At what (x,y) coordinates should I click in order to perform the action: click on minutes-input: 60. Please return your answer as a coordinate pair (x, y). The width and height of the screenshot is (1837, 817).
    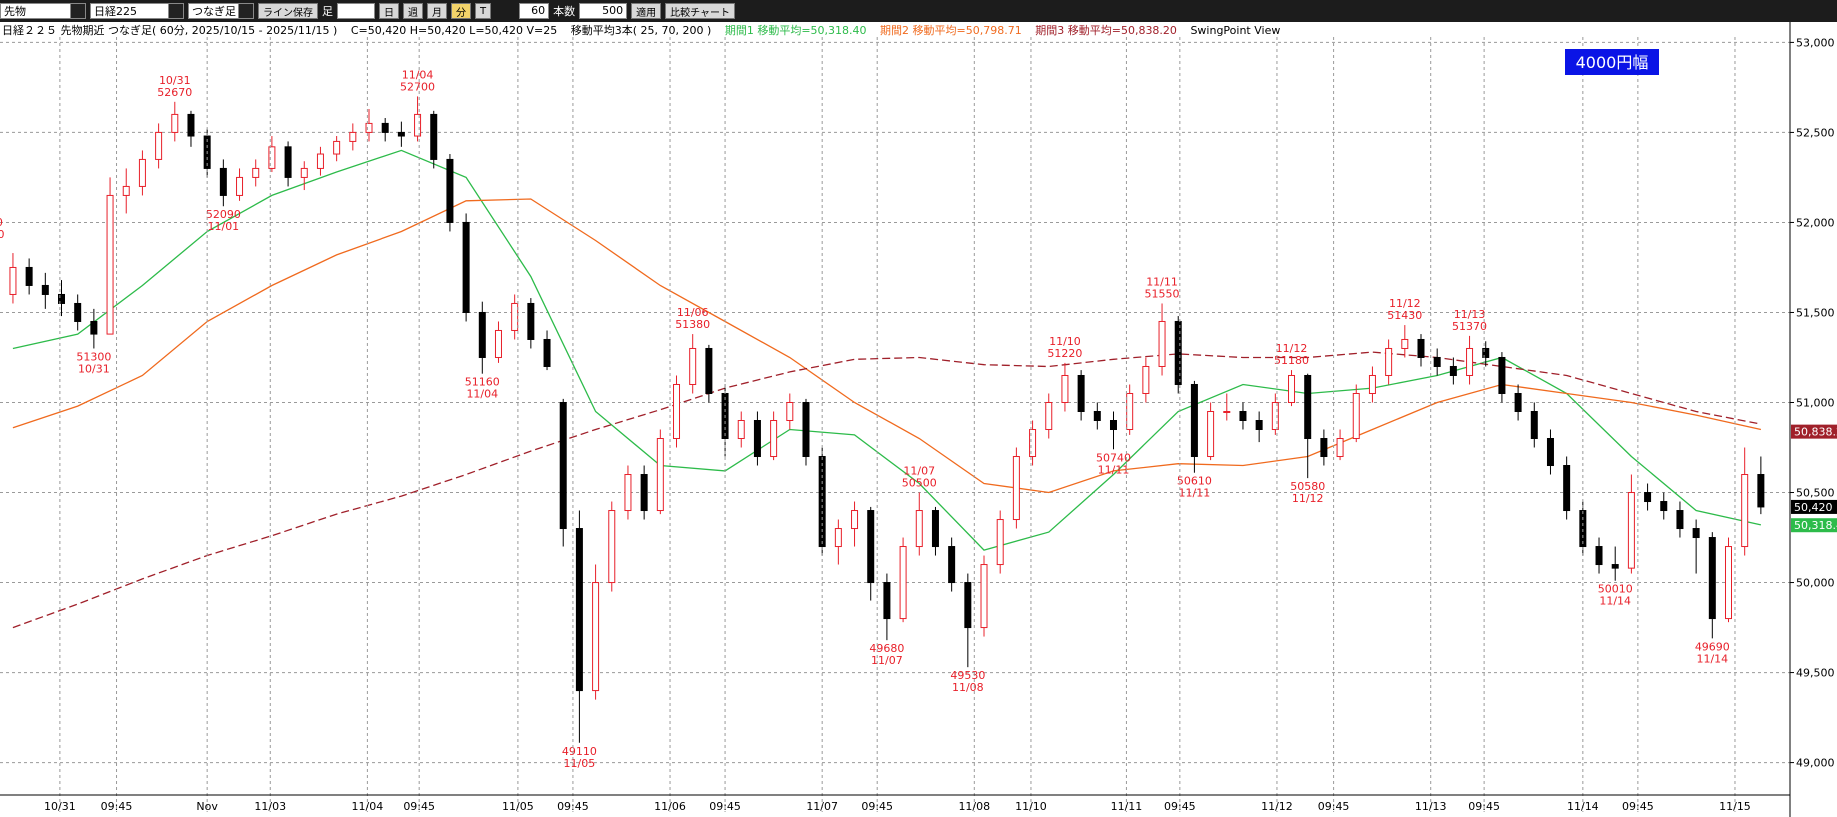
    Looking at the image, I should click on (534, 11).